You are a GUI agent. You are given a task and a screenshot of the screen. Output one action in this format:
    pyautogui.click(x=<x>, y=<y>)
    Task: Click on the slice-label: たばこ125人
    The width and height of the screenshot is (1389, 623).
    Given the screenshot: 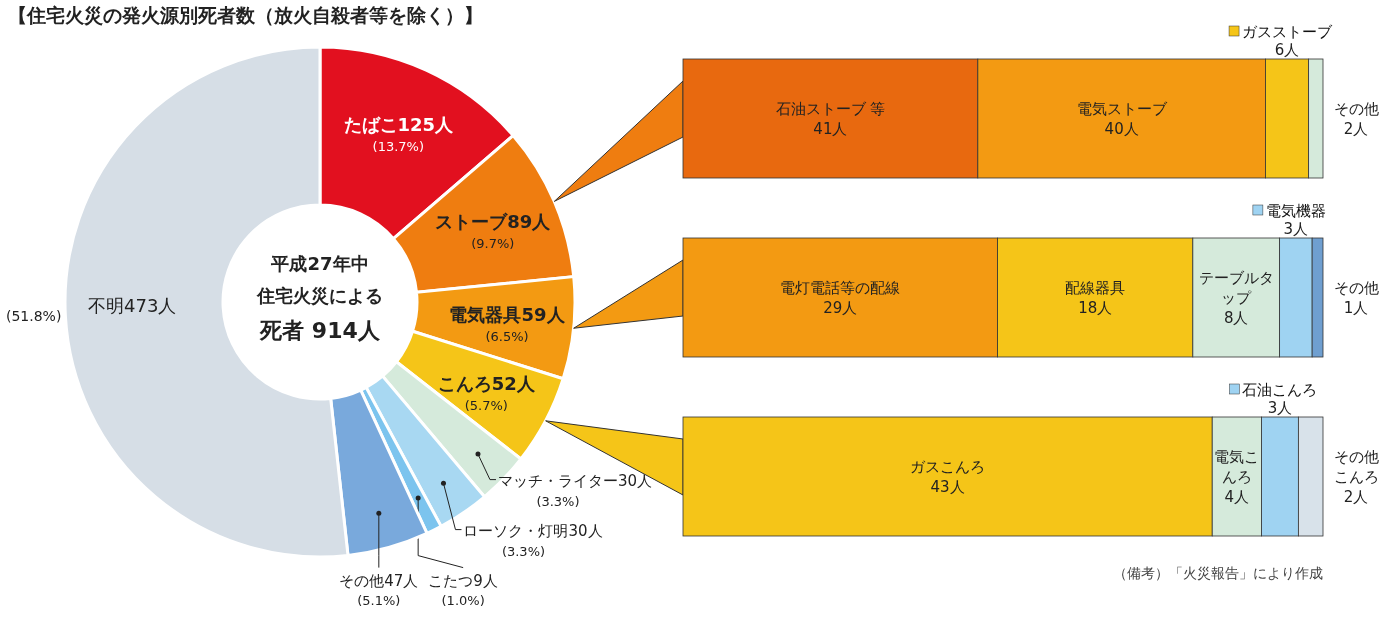 What is the action you would take?
    pyautogui.click(x=399, y=125)
    